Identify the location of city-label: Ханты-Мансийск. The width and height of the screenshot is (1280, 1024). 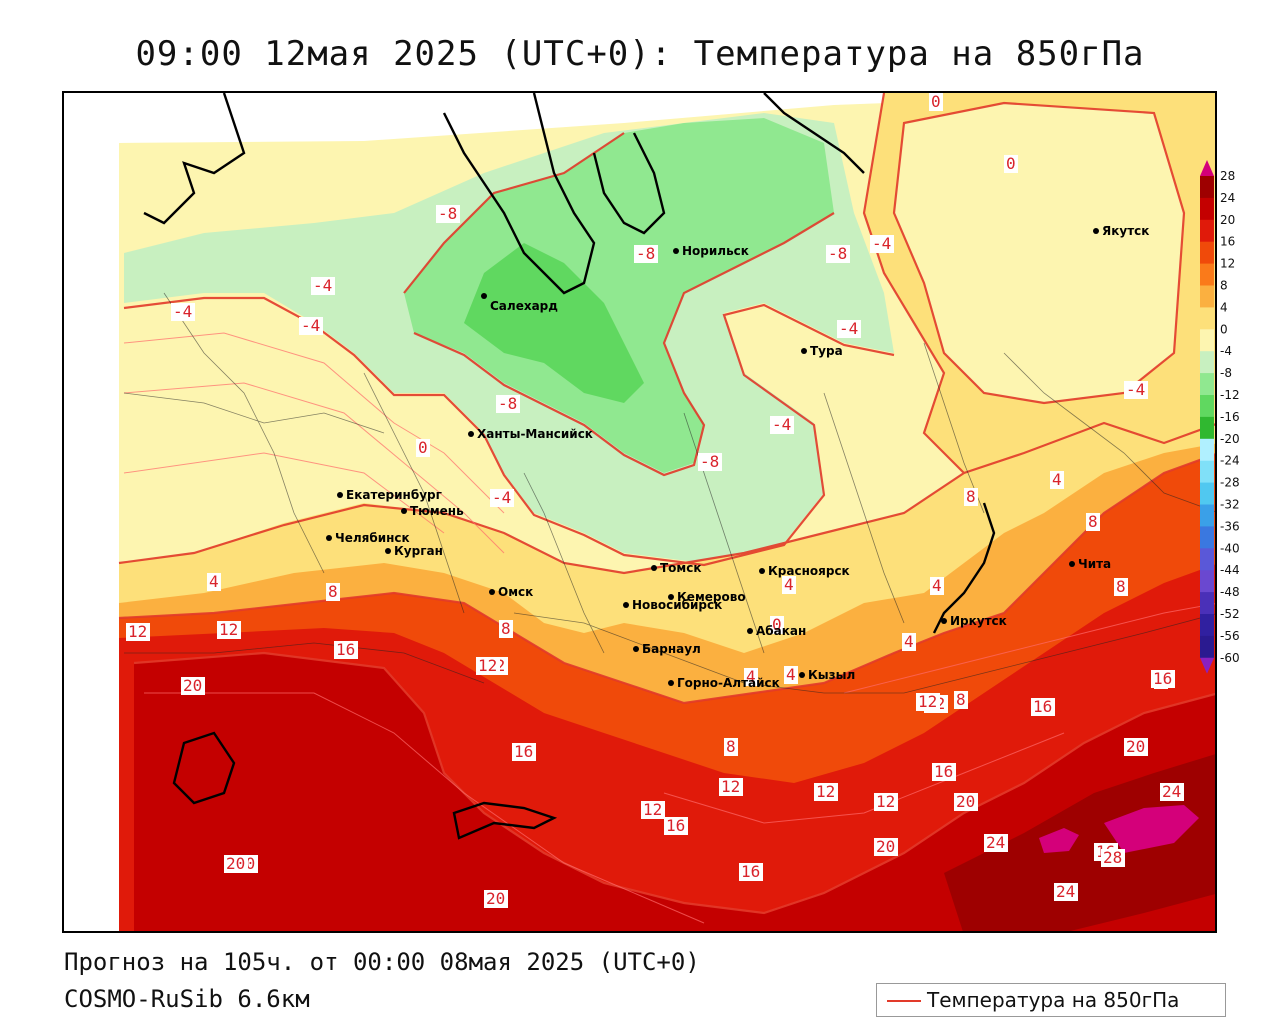
(535, 434).